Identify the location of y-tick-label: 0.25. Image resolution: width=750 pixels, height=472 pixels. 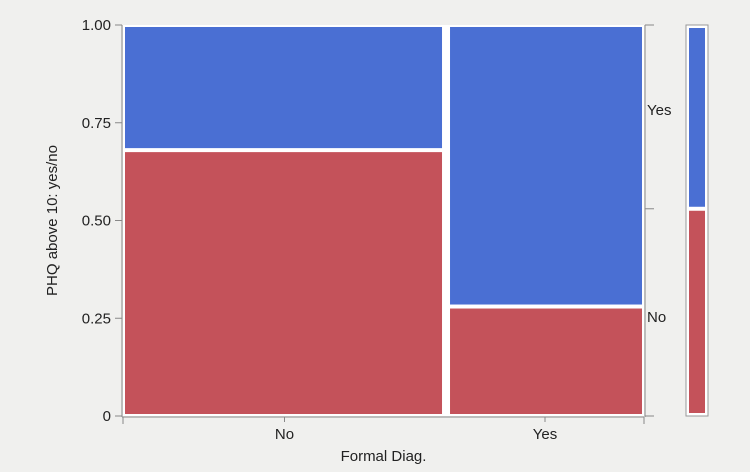
(96, 318).